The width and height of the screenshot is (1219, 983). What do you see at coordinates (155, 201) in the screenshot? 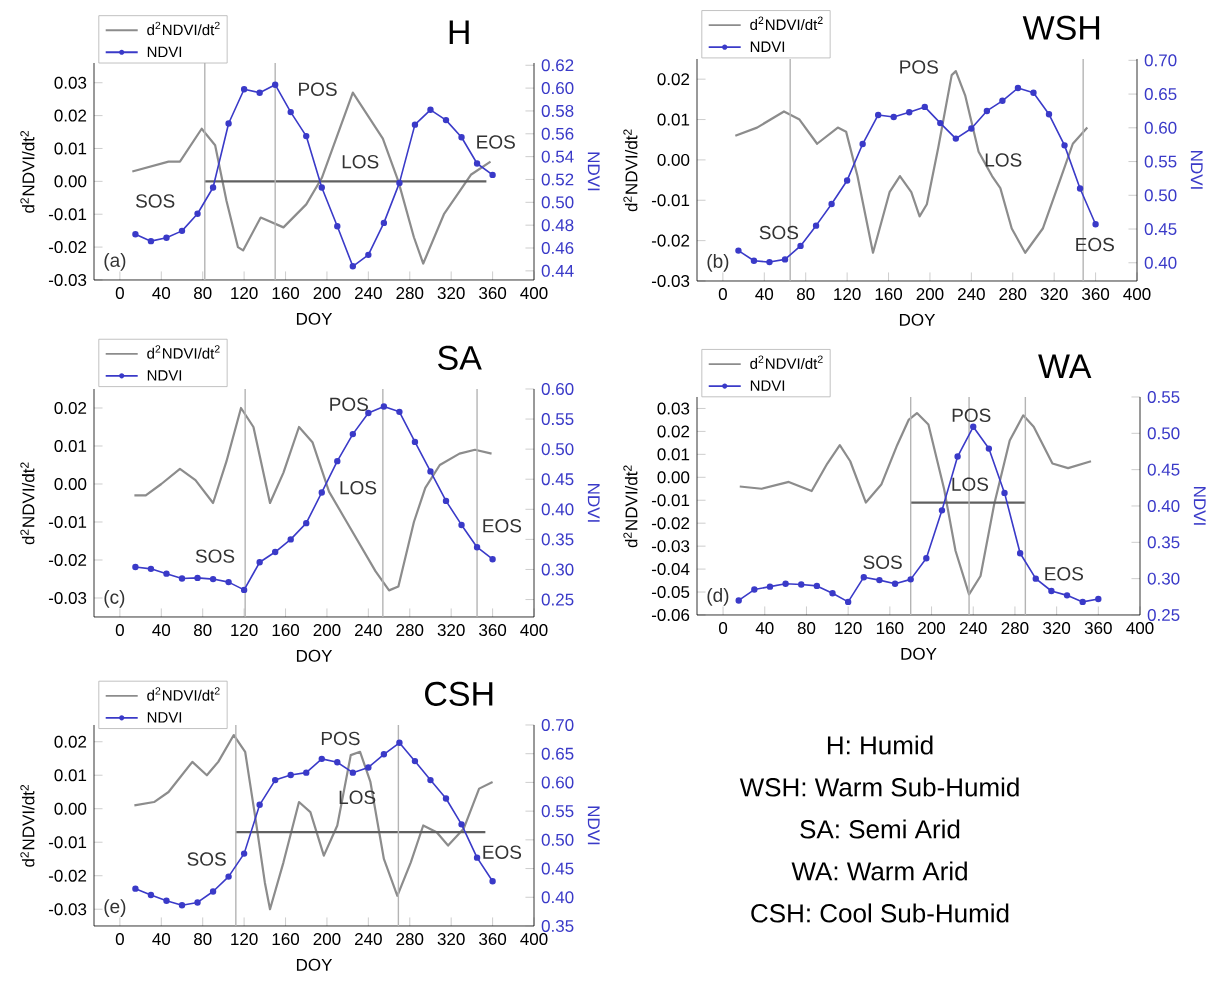
I see `annotation: SOS` at bounding box center [155, 201].